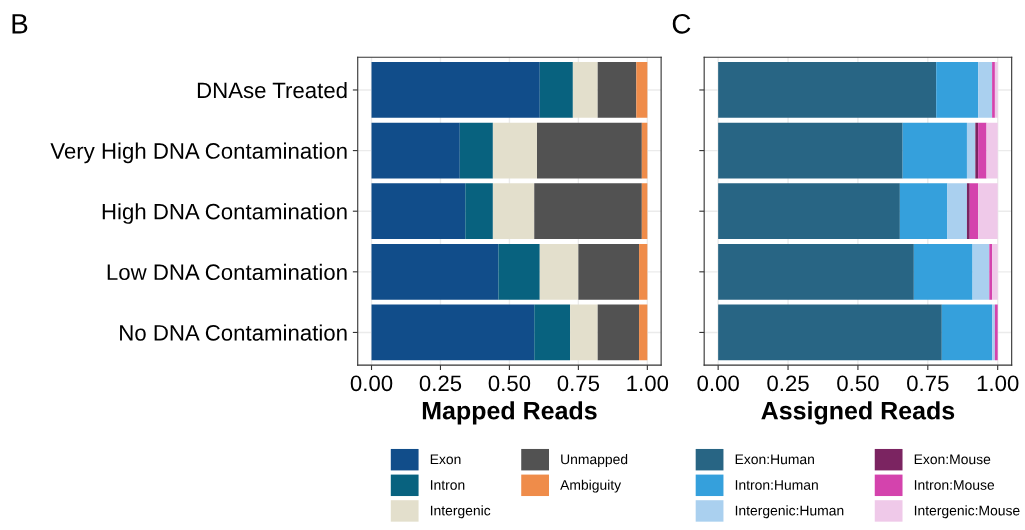  Describe the element at coordinates (591, 486) in the screenshot. I see `legend-label: Ambiguity` at that location.